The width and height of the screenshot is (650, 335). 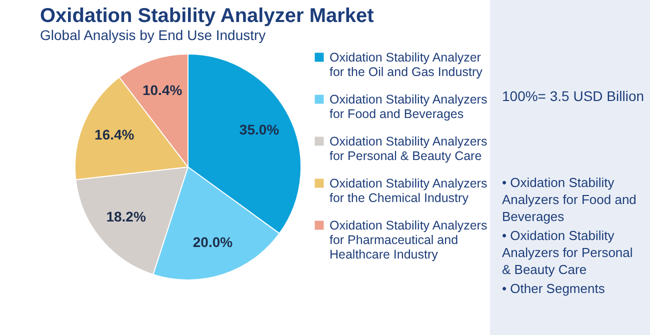 I want to click on data-label: 18.2%, so click(x=126, y=216).